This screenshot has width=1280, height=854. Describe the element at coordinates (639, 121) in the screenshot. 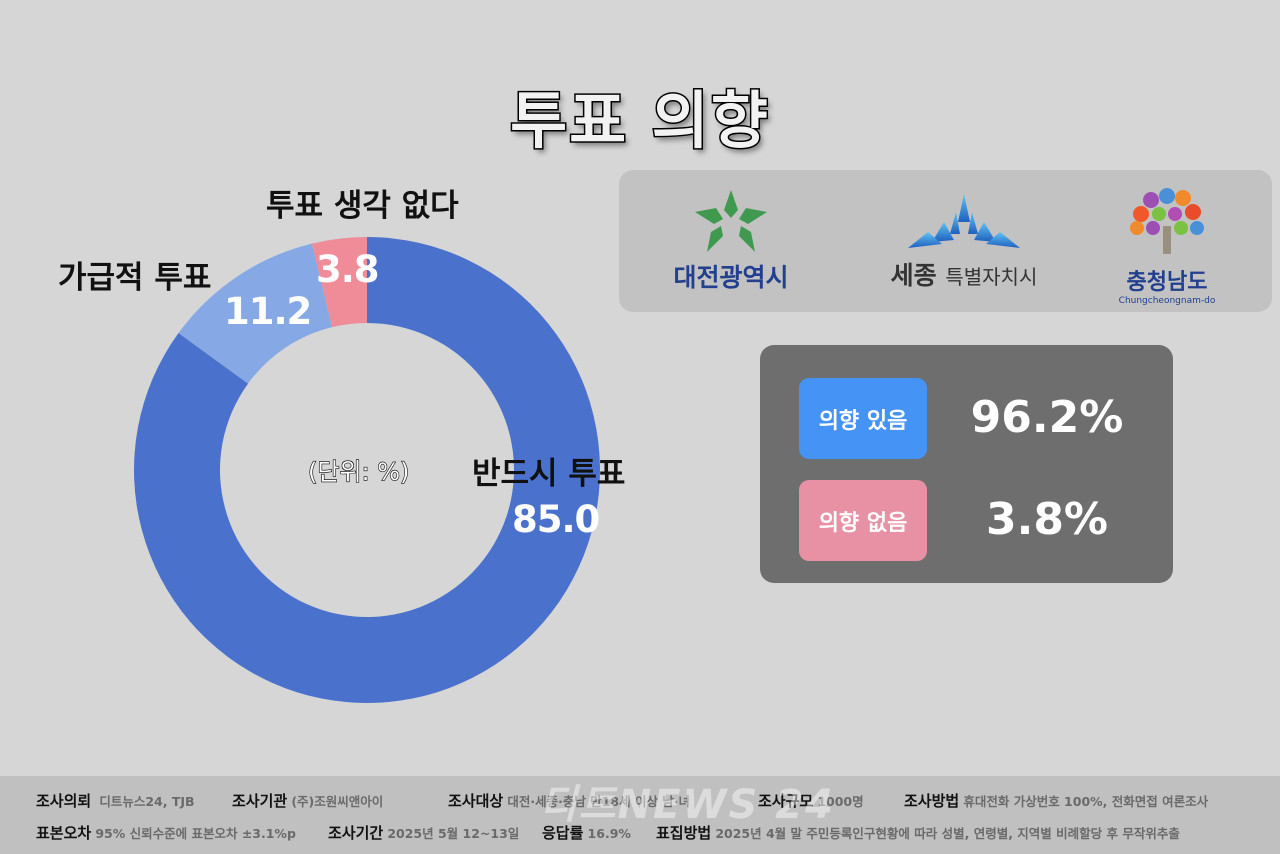

I see `page-title: 투표 의향` at that location.